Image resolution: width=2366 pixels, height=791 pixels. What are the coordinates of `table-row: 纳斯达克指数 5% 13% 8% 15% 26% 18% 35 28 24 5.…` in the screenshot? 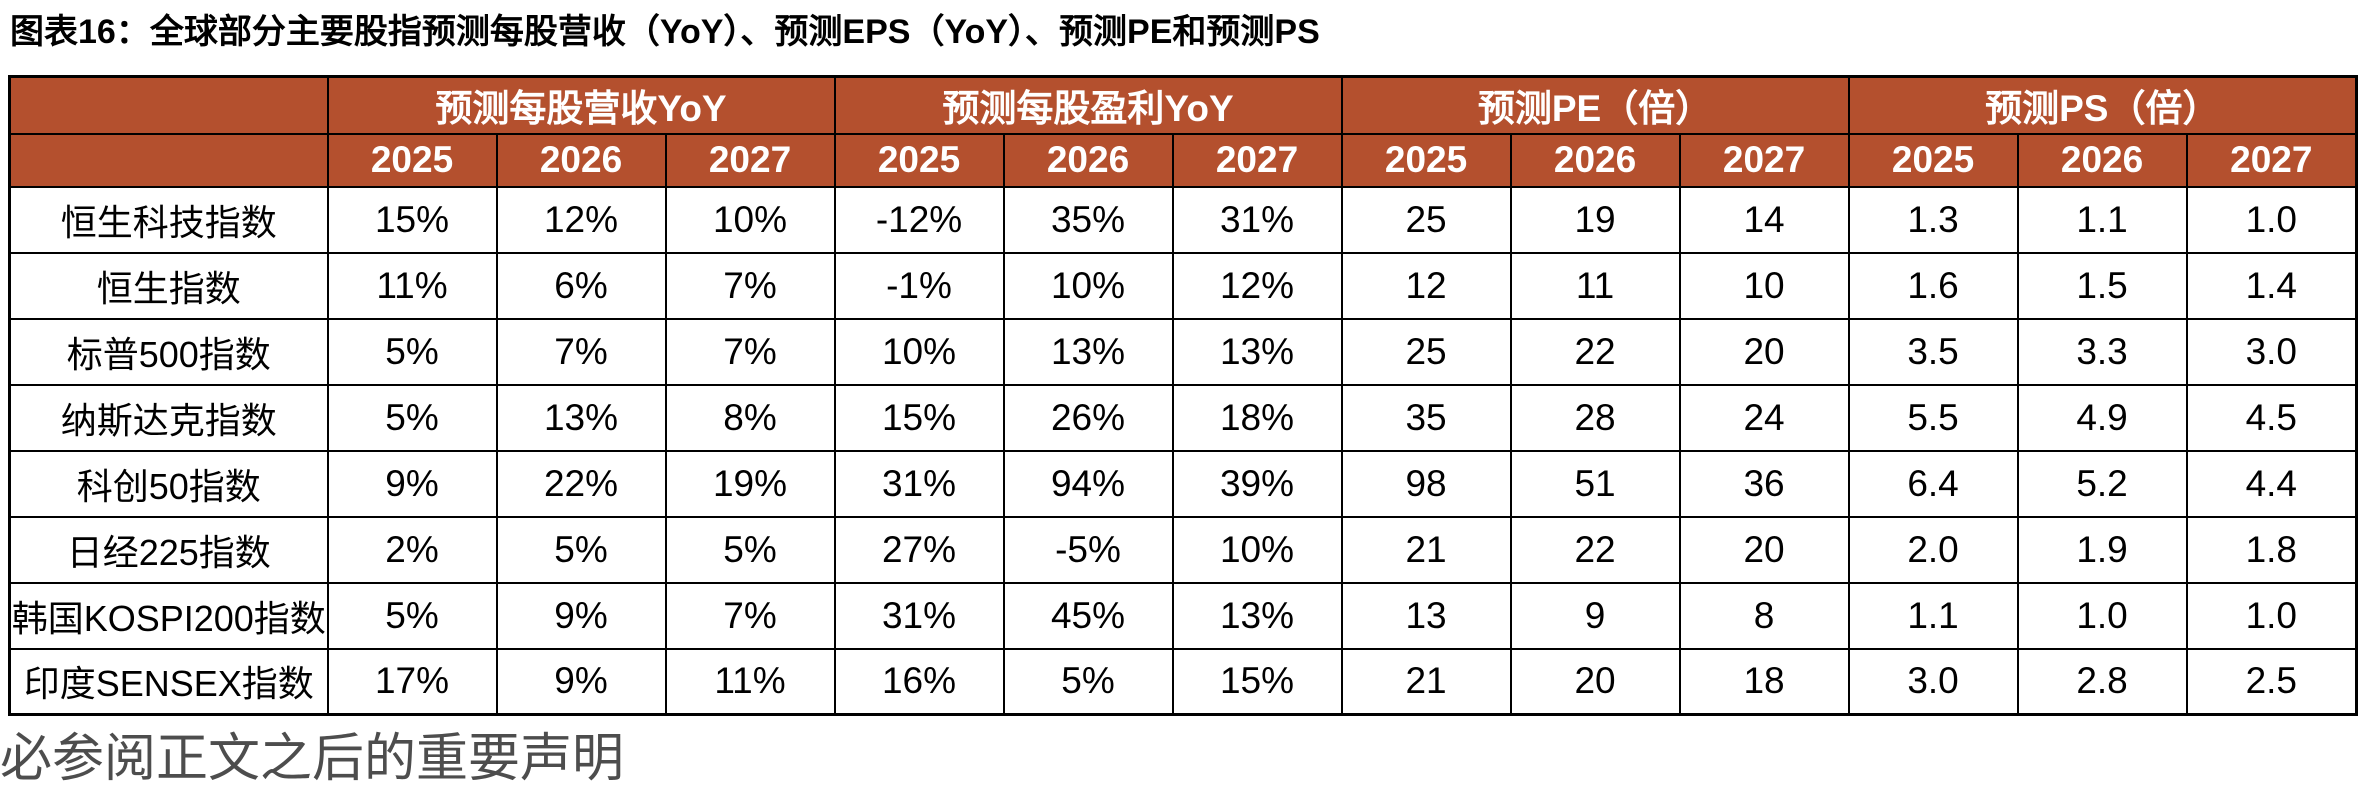 It's located at (1183, 417).